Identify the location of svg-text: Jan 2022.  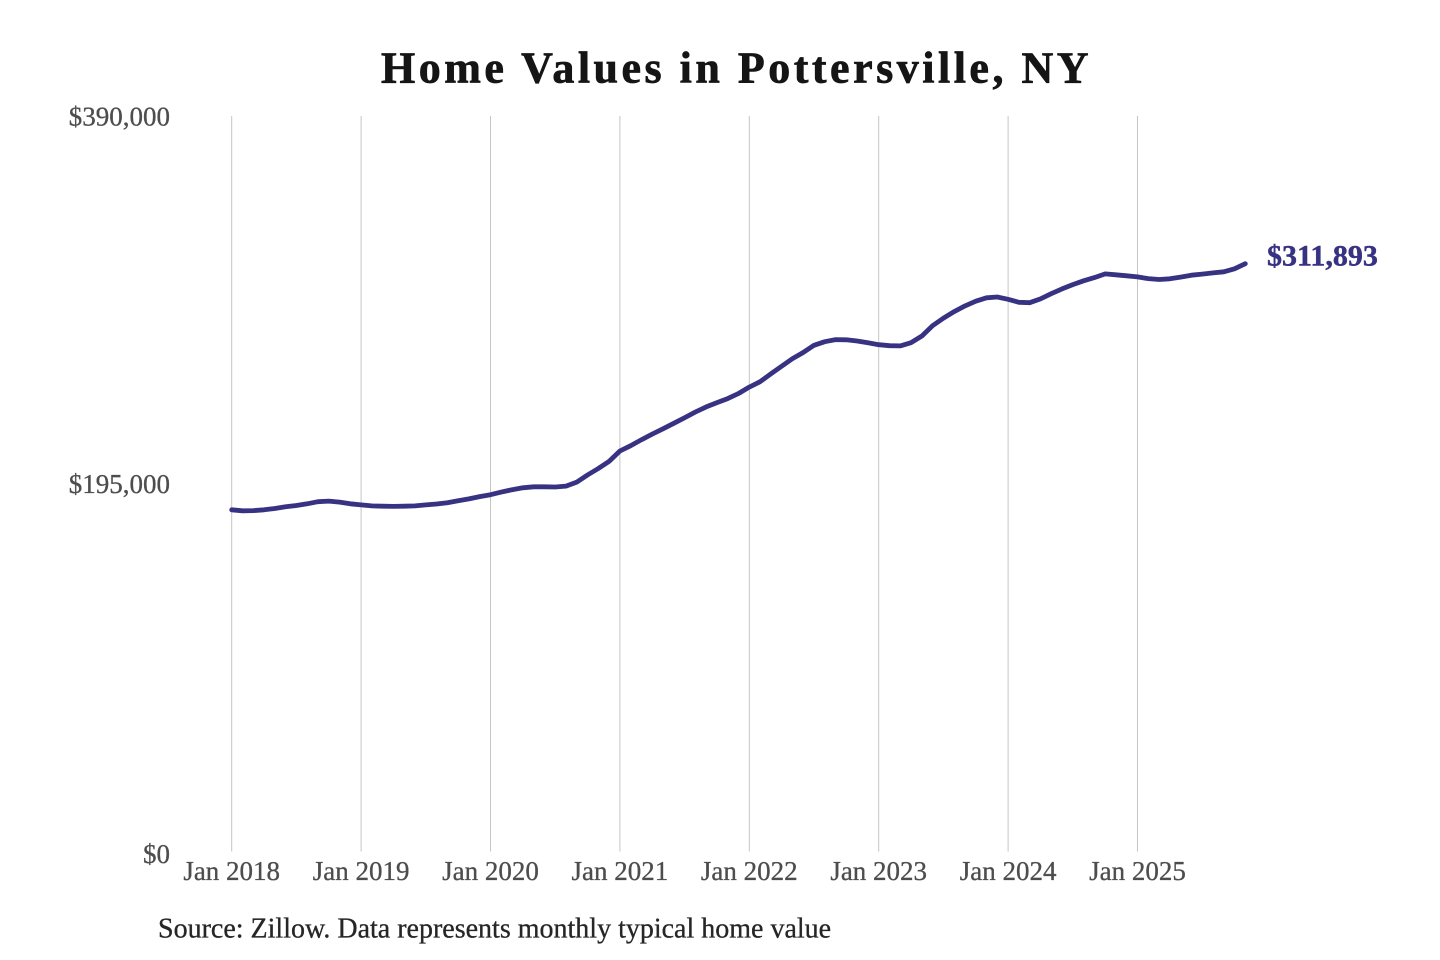
(749, 871).